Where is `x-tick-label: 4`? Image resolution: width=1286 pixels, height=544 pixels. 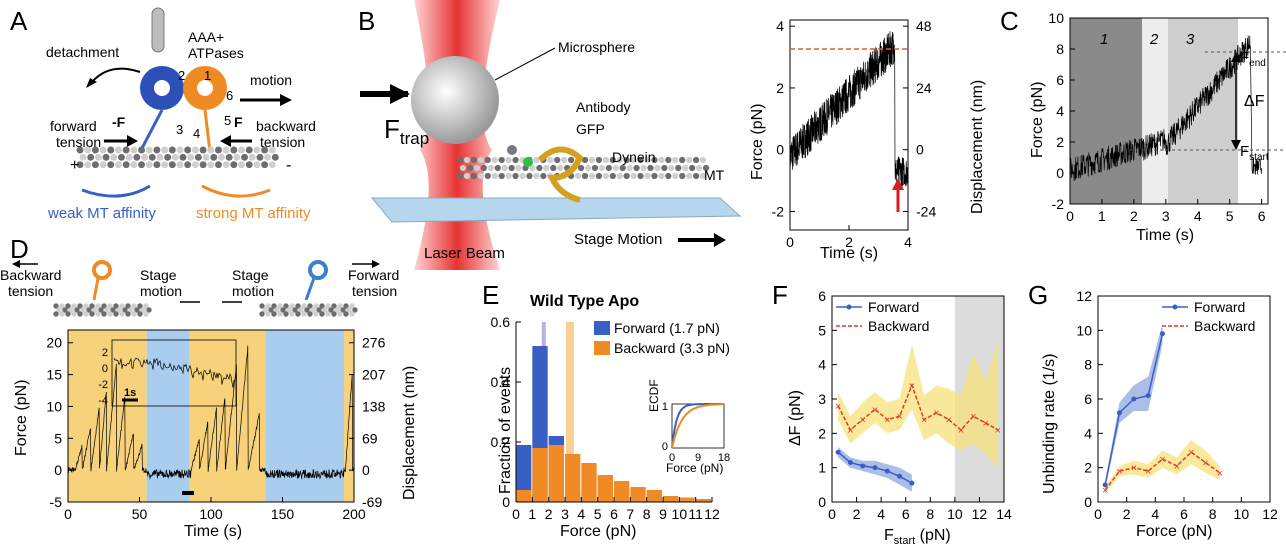 x-tick-label: 4 is located at coordinates (1155, 514).